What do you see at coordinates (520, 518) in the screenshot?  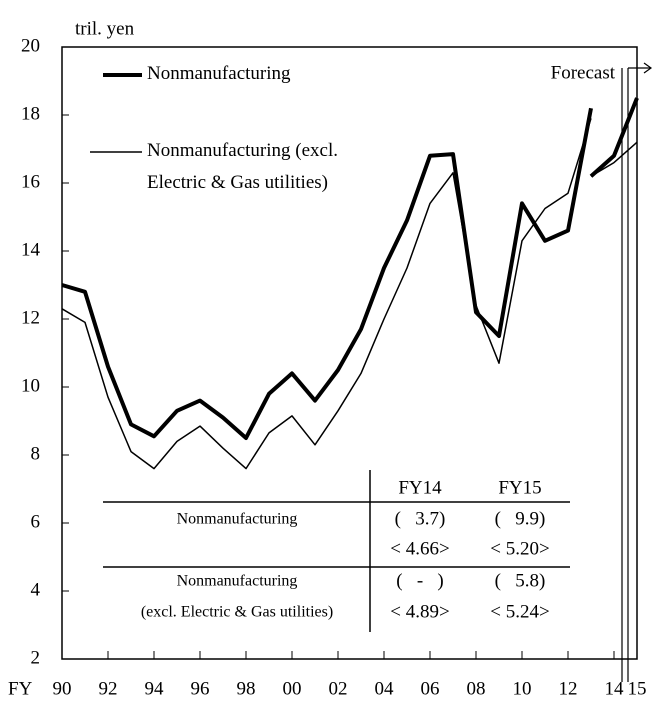 I see `table-cell: ( 9.9)` at bounding box center [520, 518].